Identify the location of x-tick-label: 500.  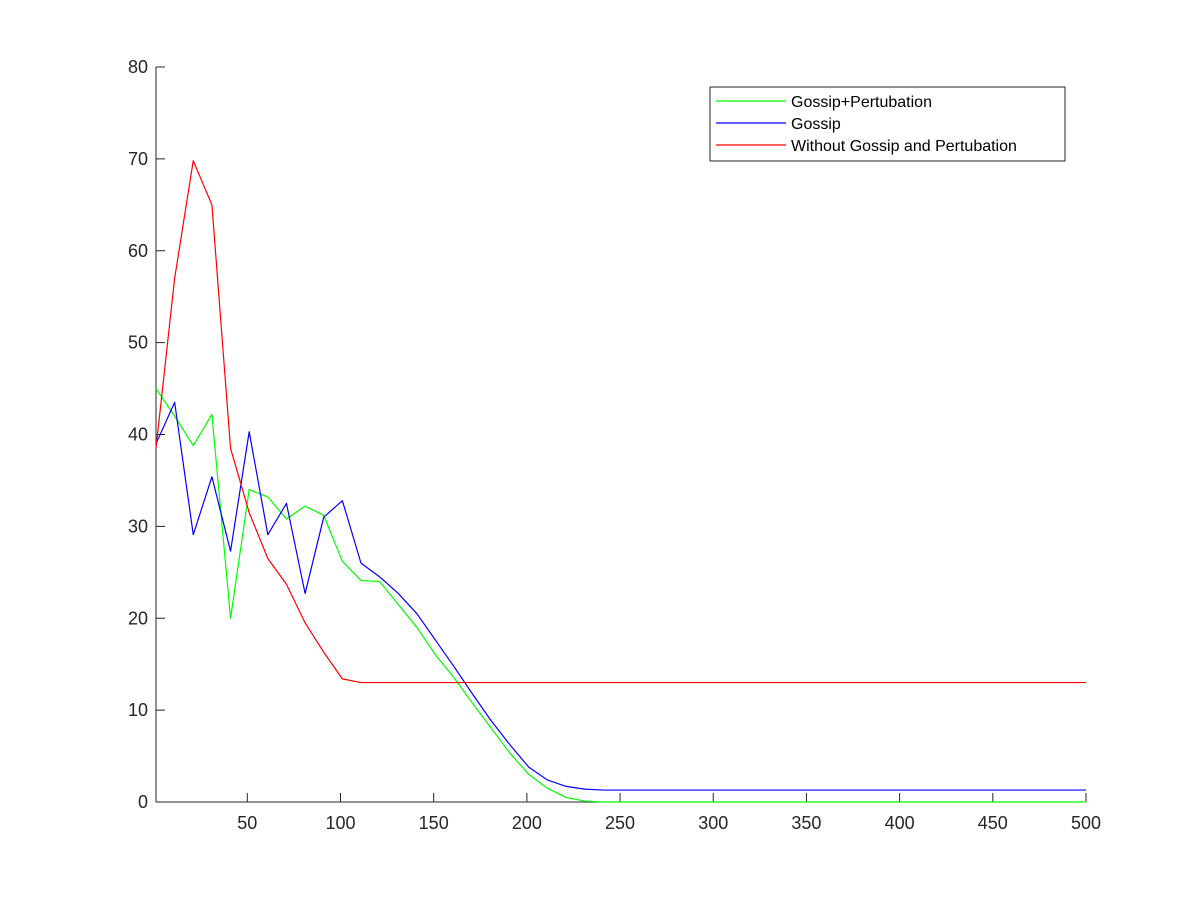
(1086, 823).